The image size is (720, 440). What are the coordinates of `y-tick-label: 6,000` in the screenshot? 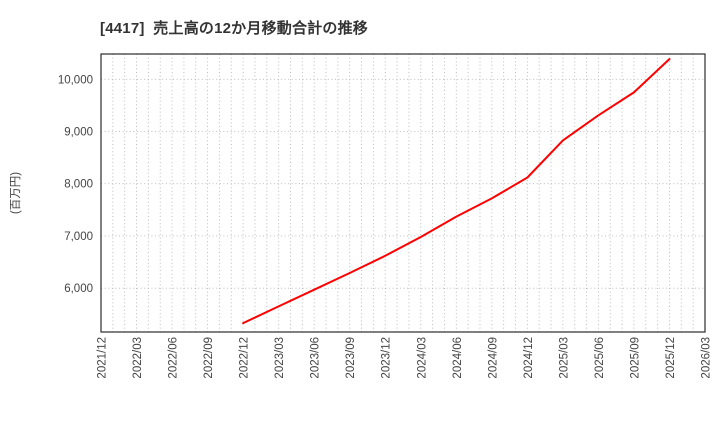 It's located at (78, 289).